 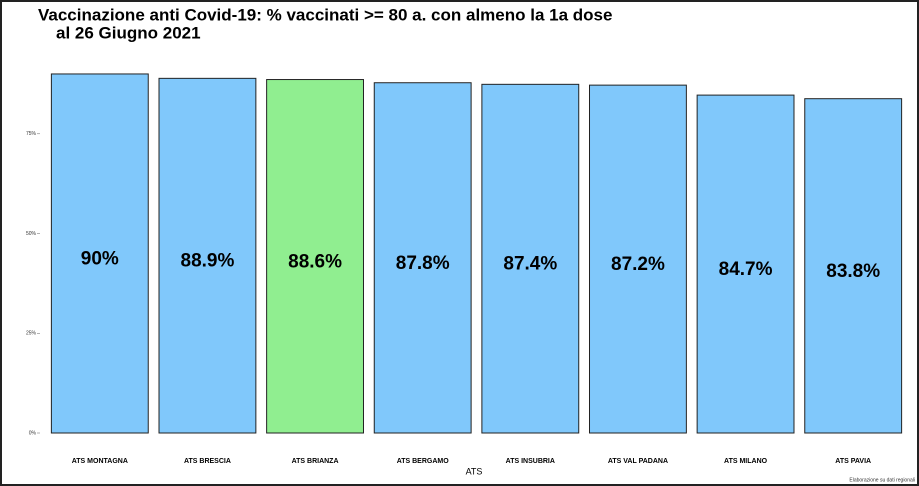 What do you see at coordinates (207, 461) in the screenshot?
I see `x-tick-label: ATS BRESCIA` at bounding box center [207, 461].